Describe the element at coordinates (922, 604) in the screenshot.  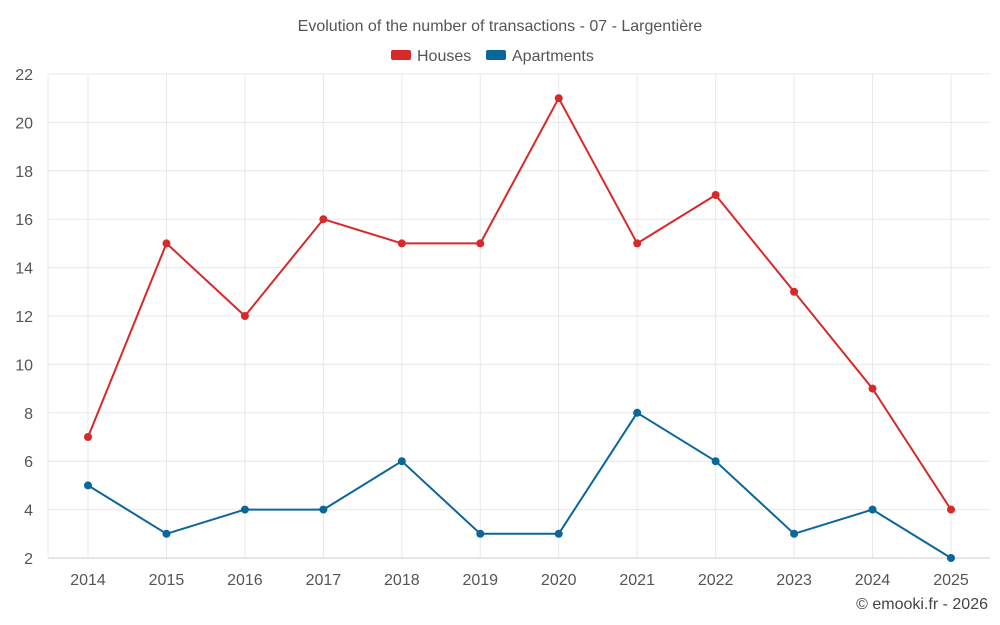
I see `credit-text: © emooki.fr - 2026` at that location.